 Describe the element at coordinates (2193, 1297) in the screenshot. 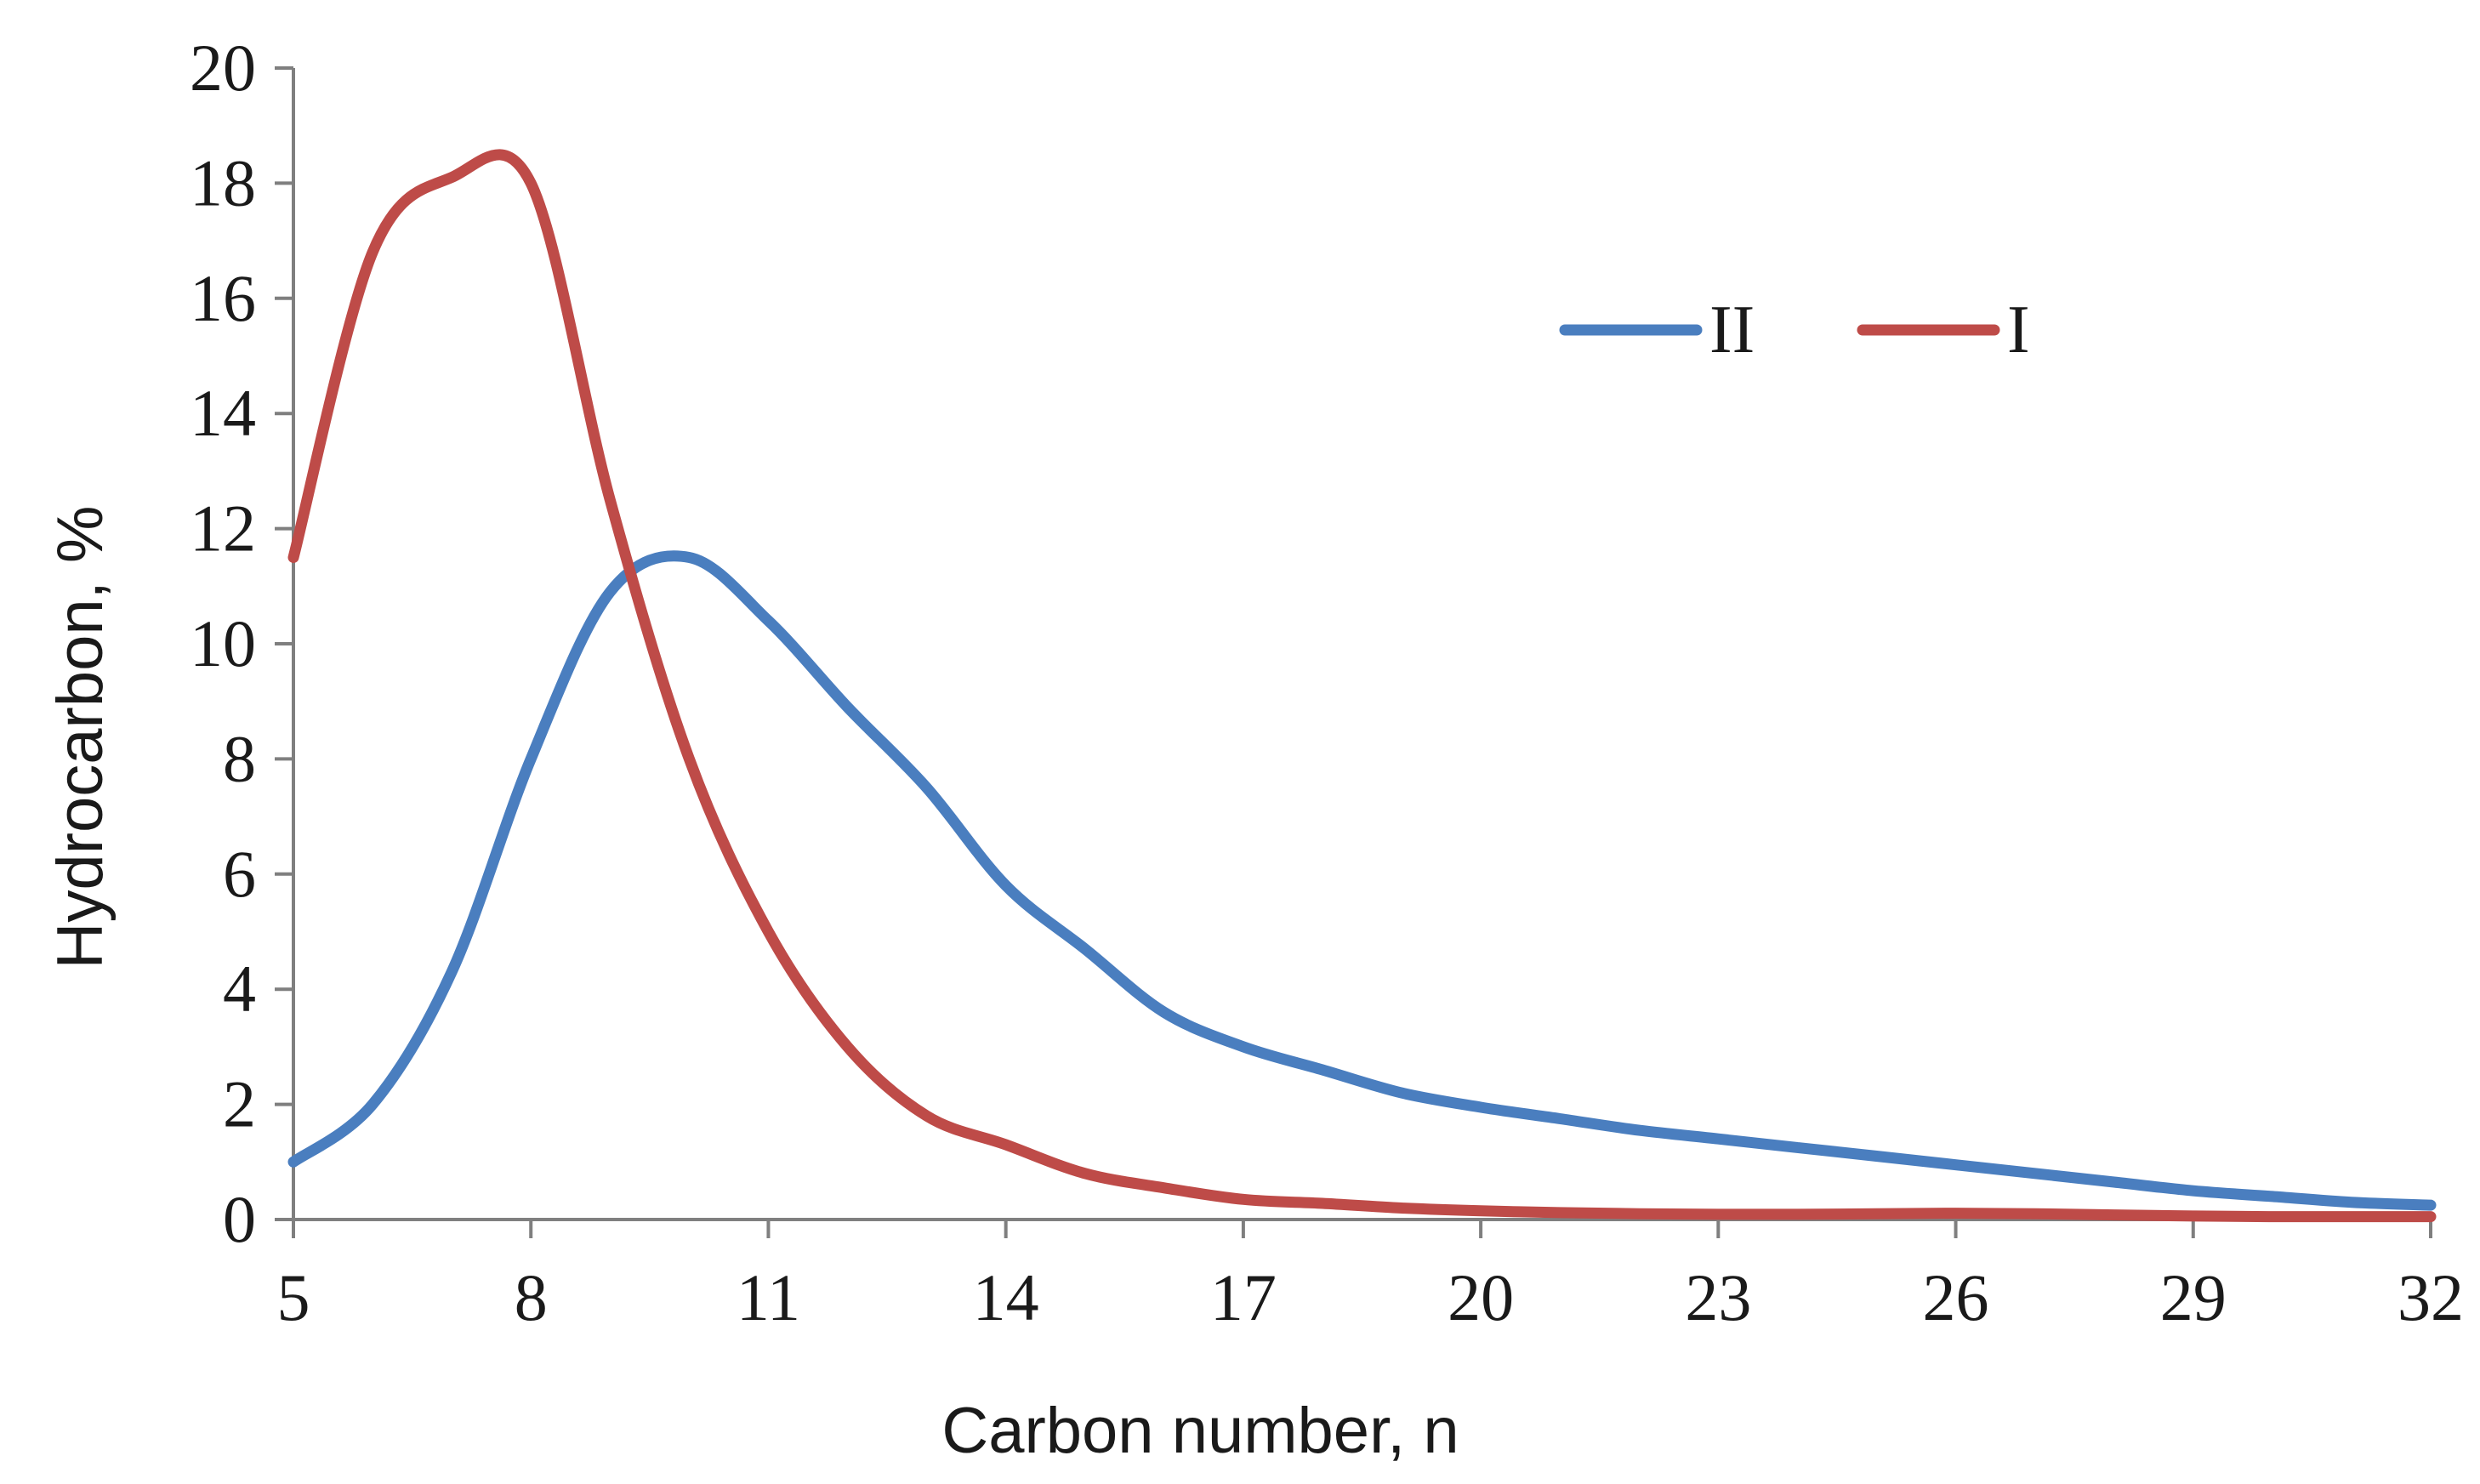

I see `x-tick-label: 29` at that location.